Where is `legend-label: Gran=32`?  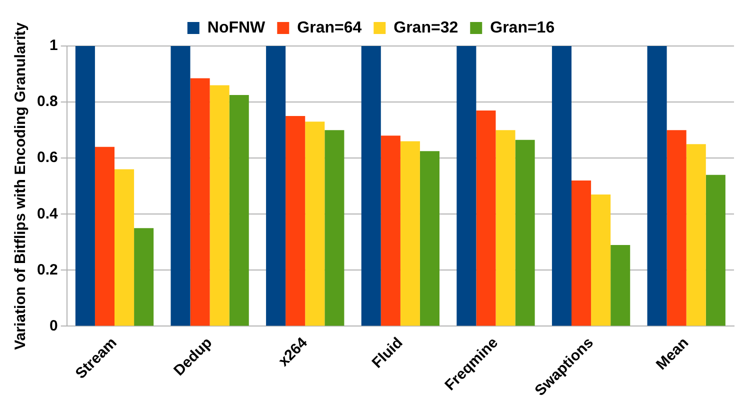 legend-label: Gran=32 is located at coordinates (426, 27).